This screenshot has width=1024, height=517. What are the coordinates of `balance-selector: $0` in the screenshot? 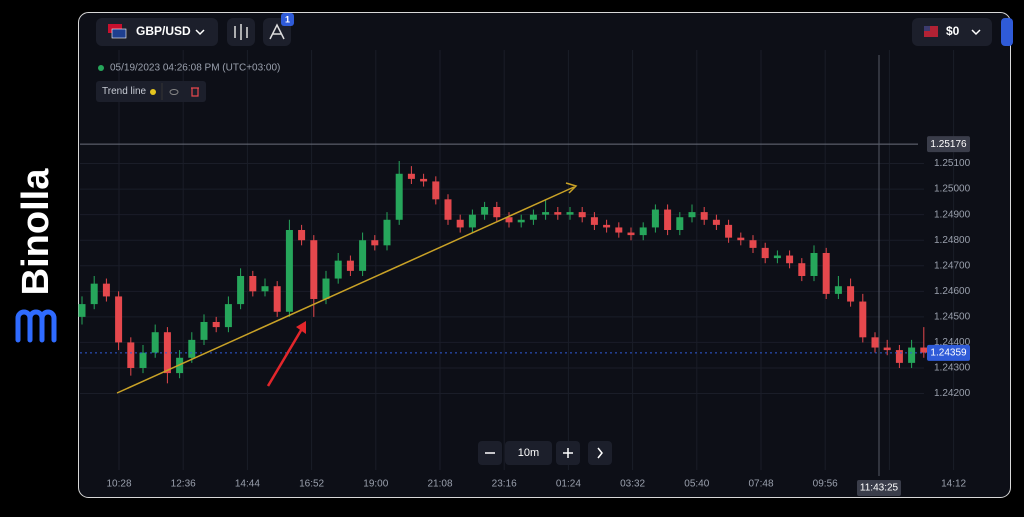 It's located at (952, 32).